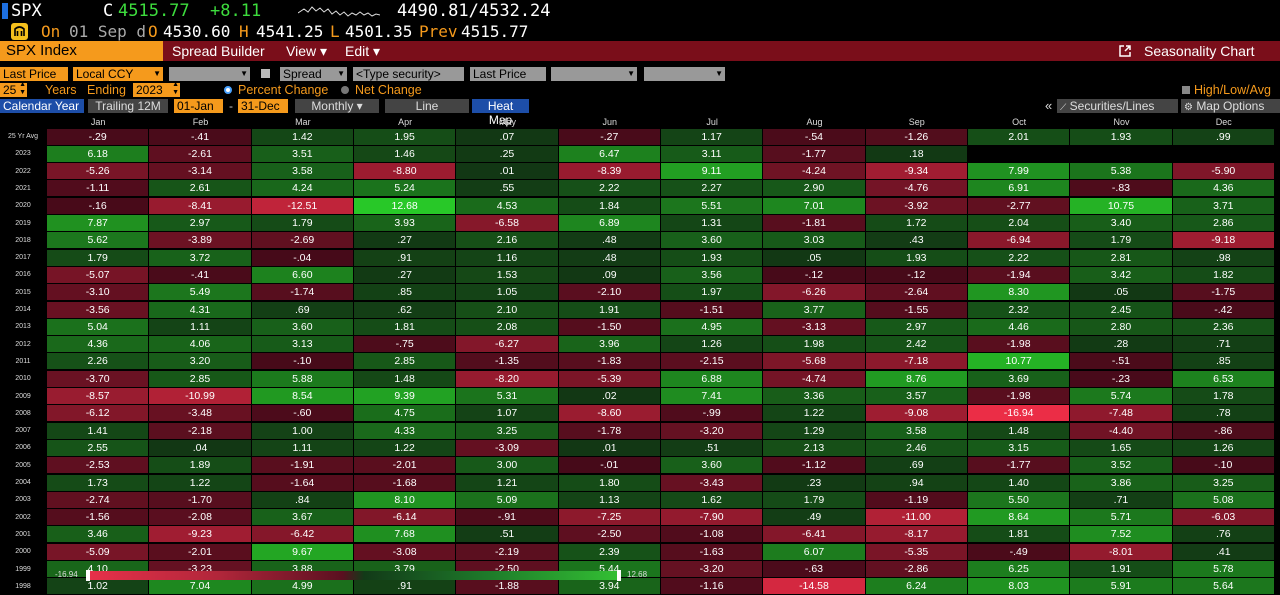 The width and height of the screenshot is (1280, 595). I want to click on heatmap-cell: -2.64, so click(916, 292).